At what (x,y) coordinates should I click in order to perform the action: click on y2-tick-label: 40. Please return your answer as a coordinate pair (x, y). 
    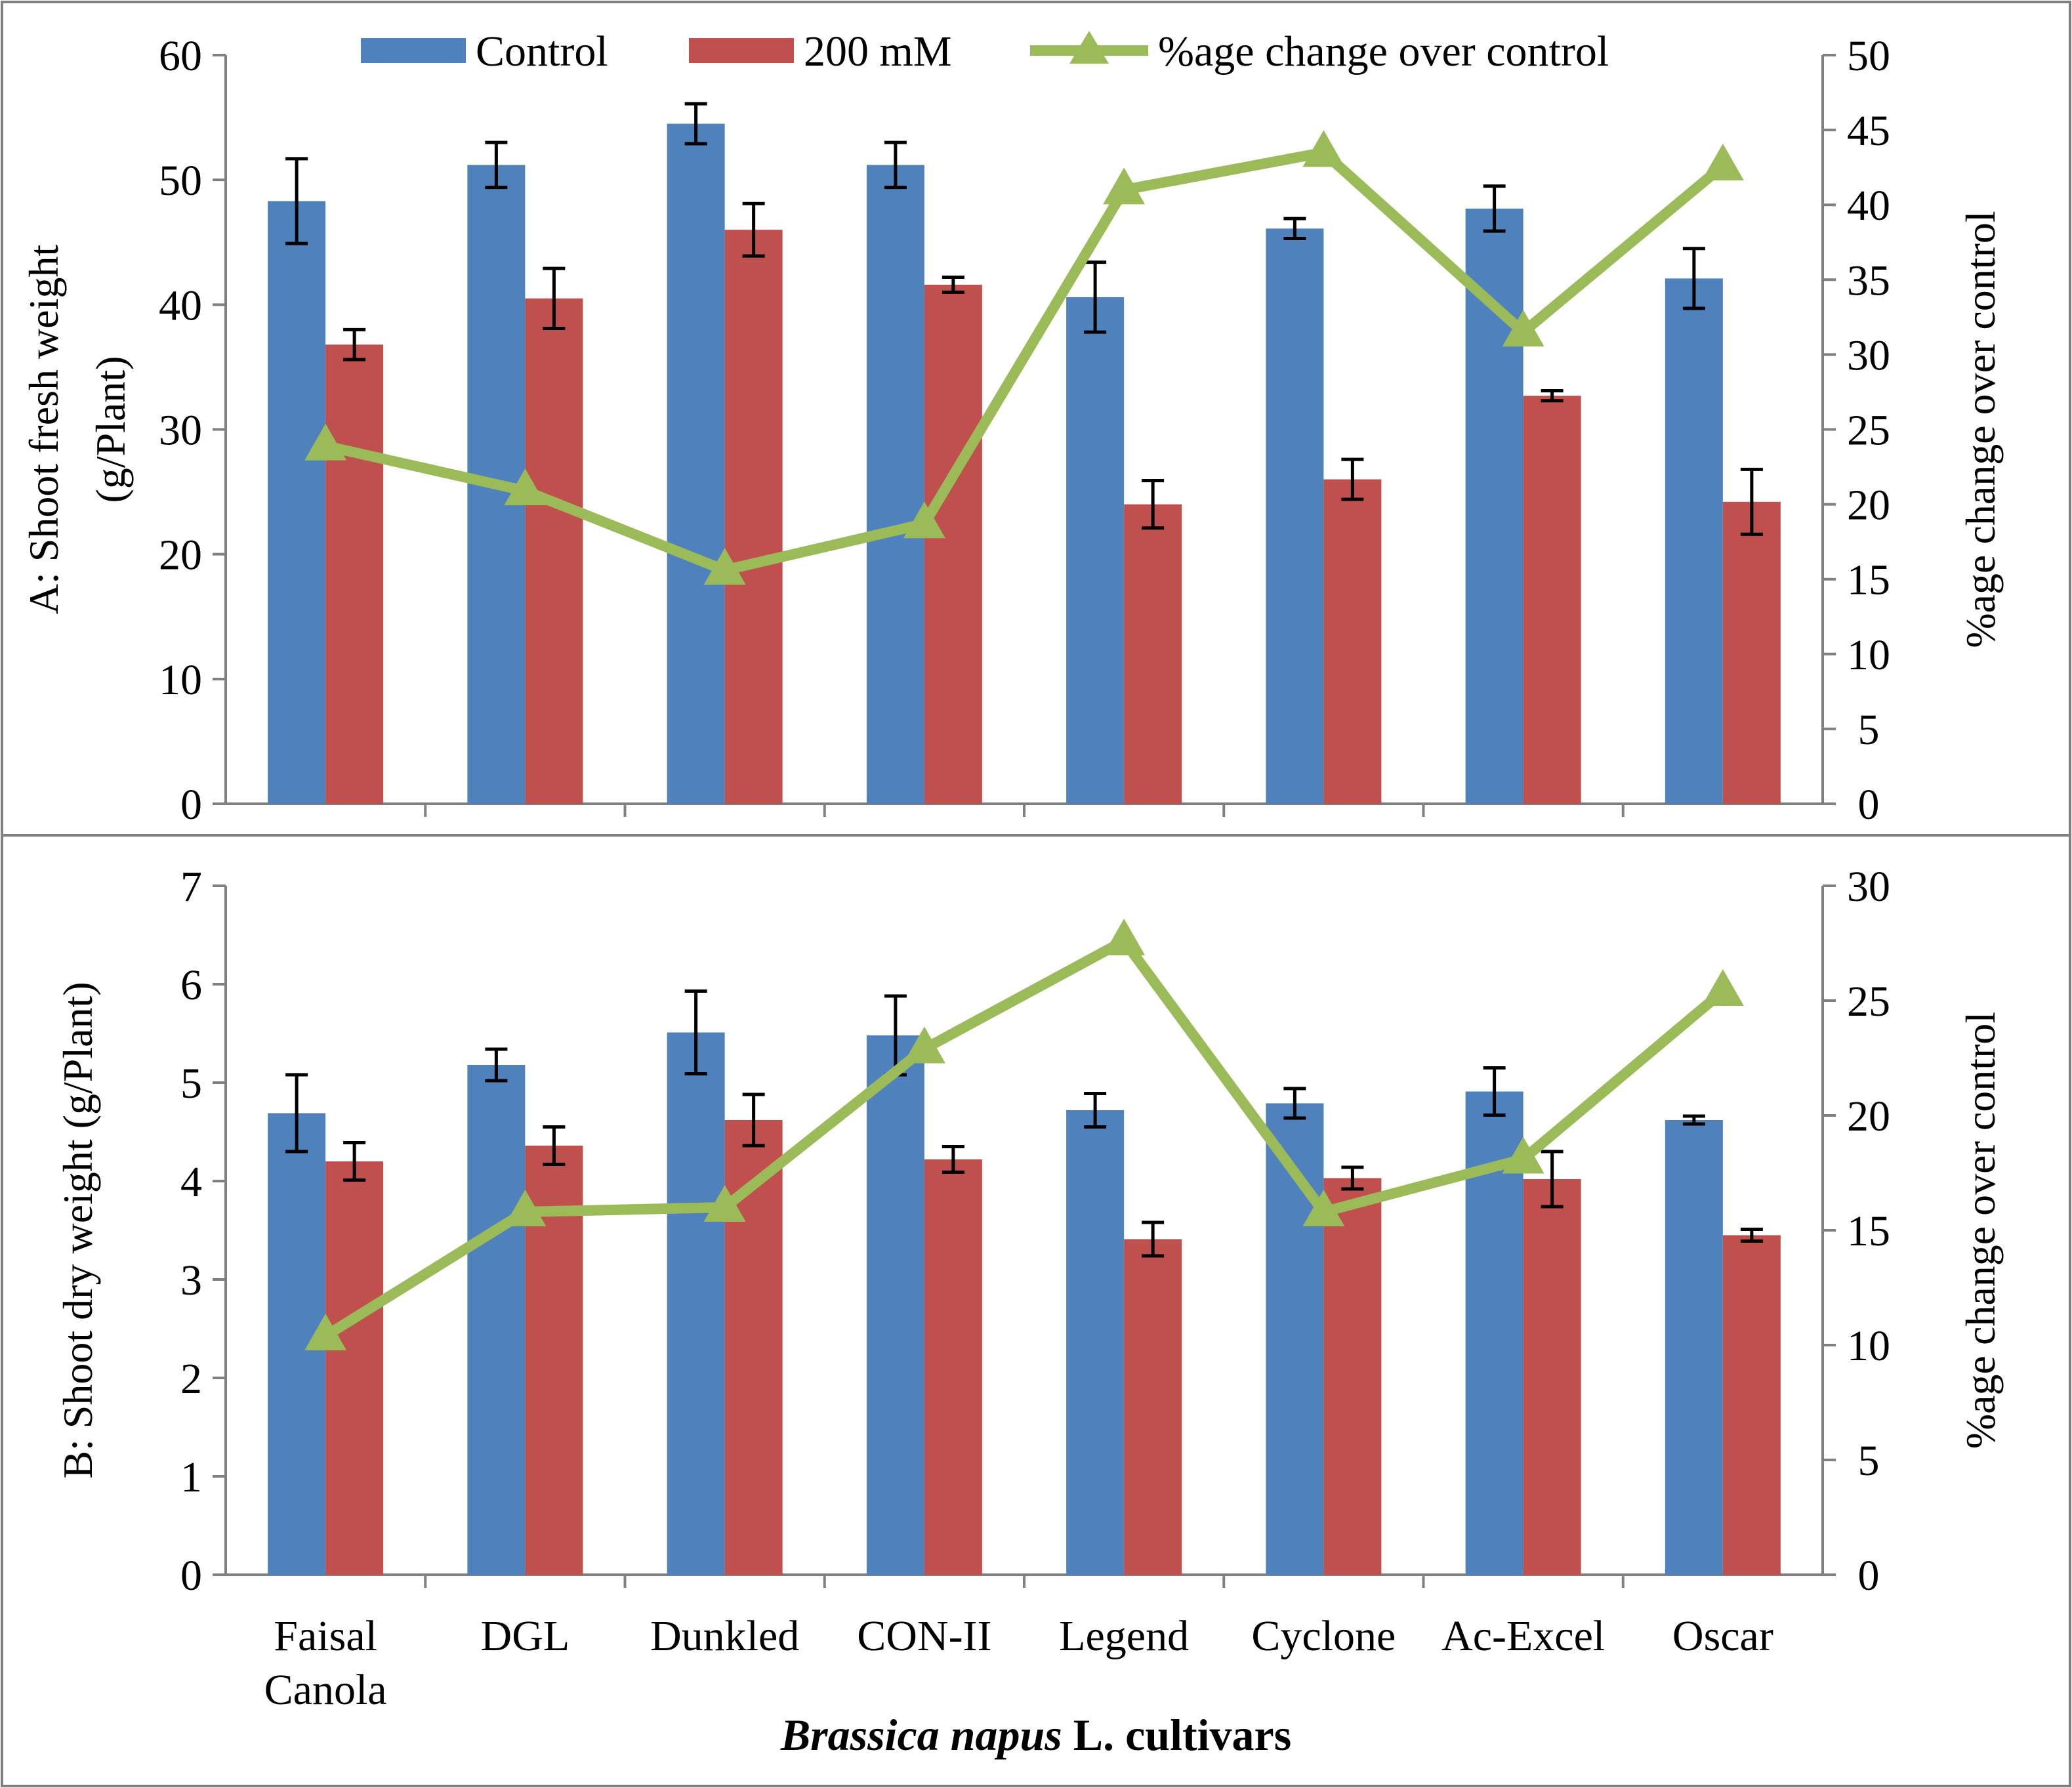
    Looking at the image, I should click on (1868, 206).